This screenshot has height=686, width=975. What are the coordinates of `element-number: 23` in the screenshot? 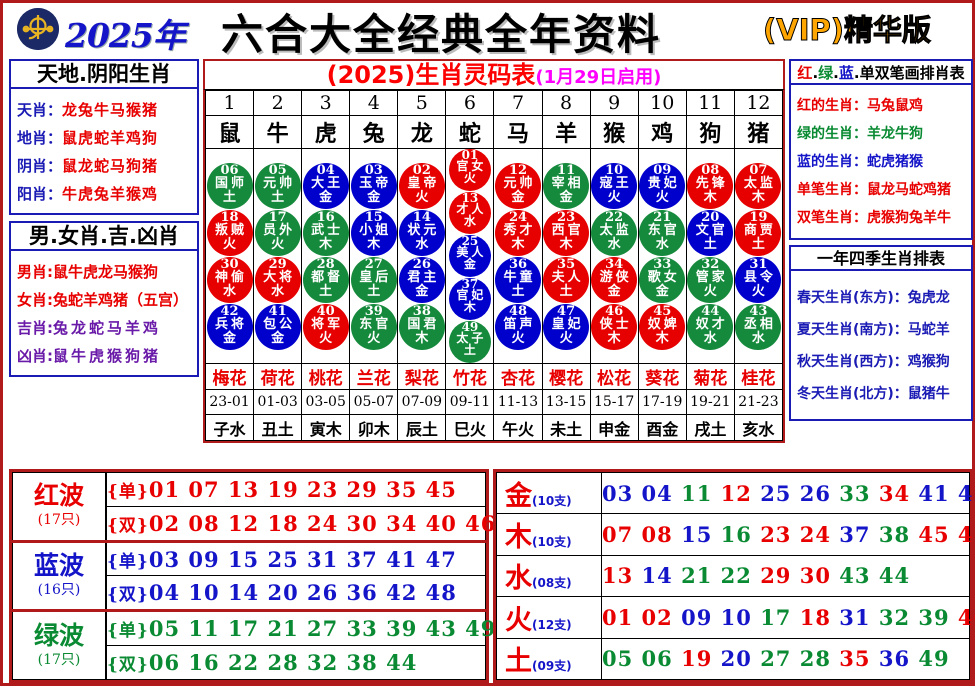 It's located at (776, 535).